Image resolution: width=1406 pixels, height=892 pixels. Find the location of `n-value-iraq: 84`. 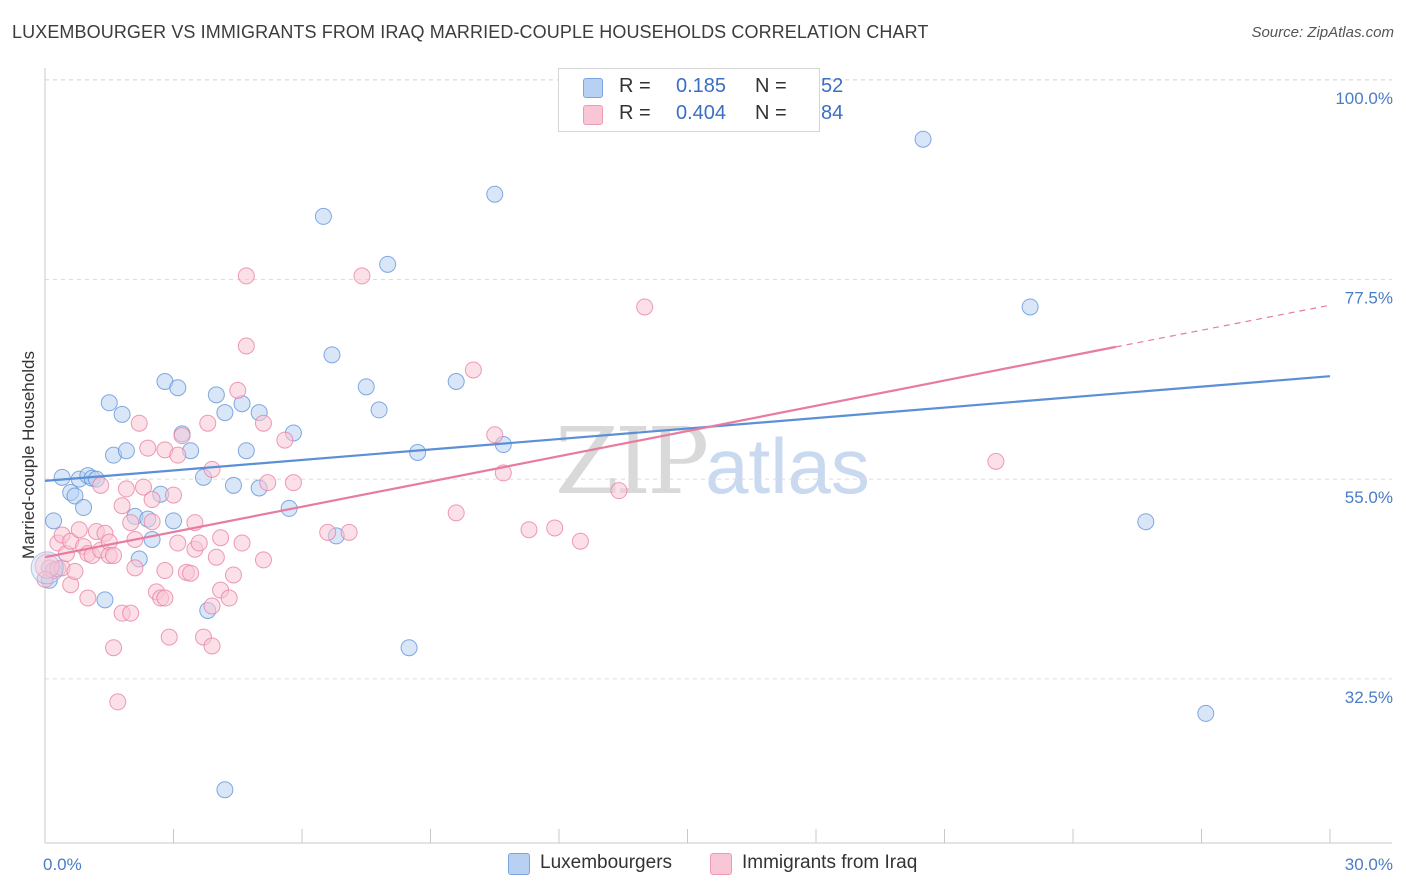

n-value-iraq: 84 is located at coordinates (832, 113).